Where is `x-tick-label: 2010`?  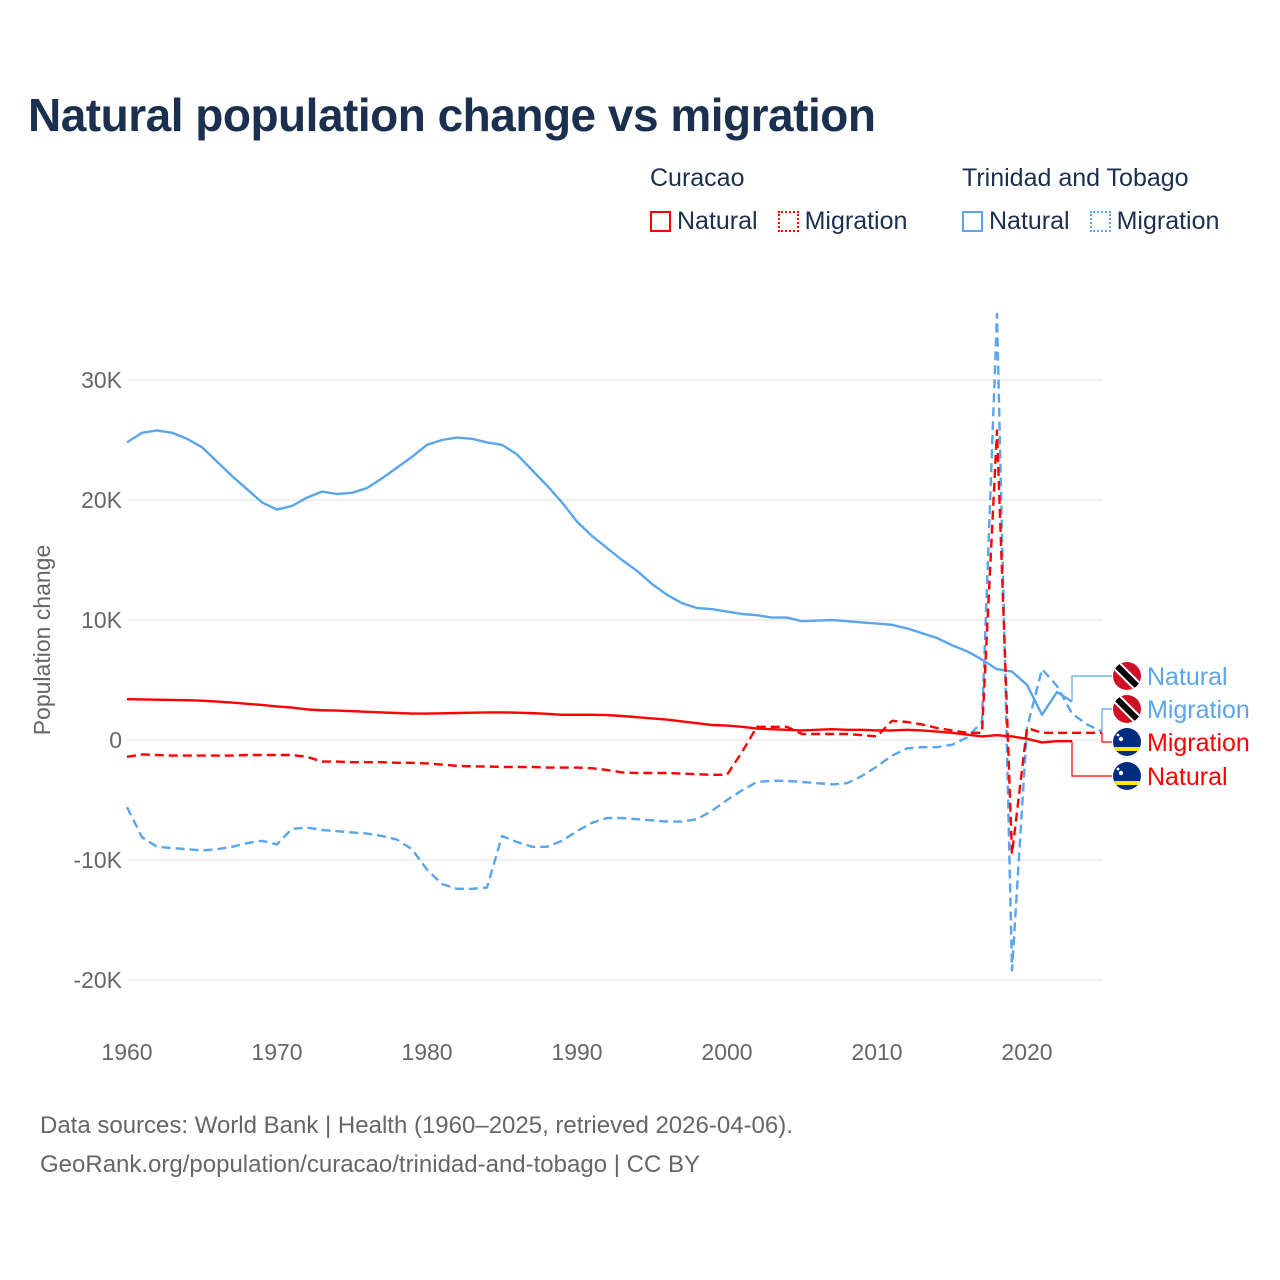 x-tick-label: 2010 is located at coordinates (876, 1052).